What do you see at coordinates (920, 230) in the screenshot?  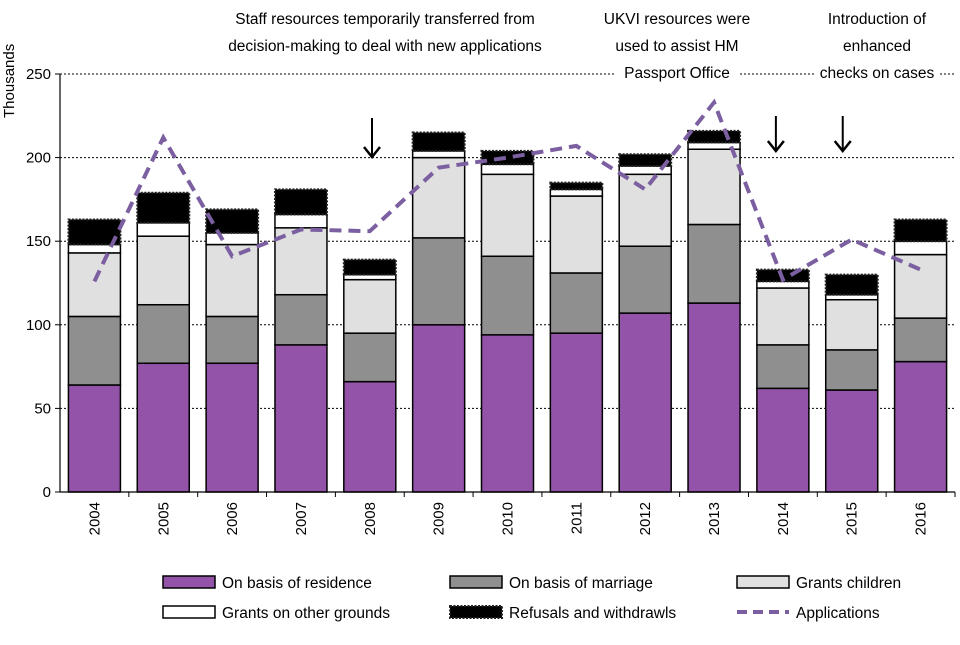 I see `bar-refusals-and-withdrawls-2016` at bounding box center [920, 230].